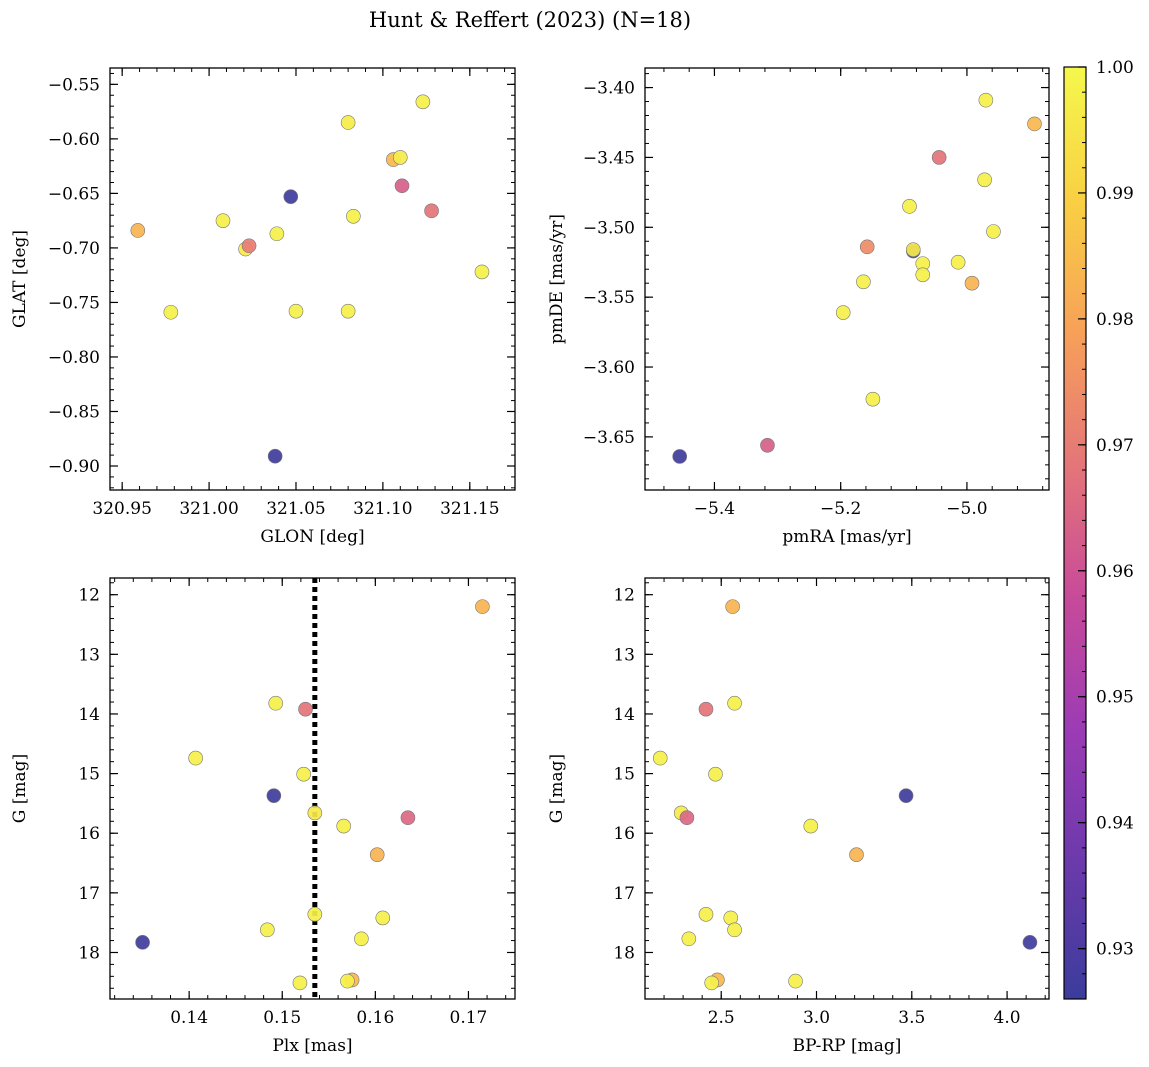 Image resolution: width=1149 pixels, height=1067 pixels. Describe the element at coordinates (1115, 446) in the screenshot. I see `colorbar-tick-label: 0.97` at that location.